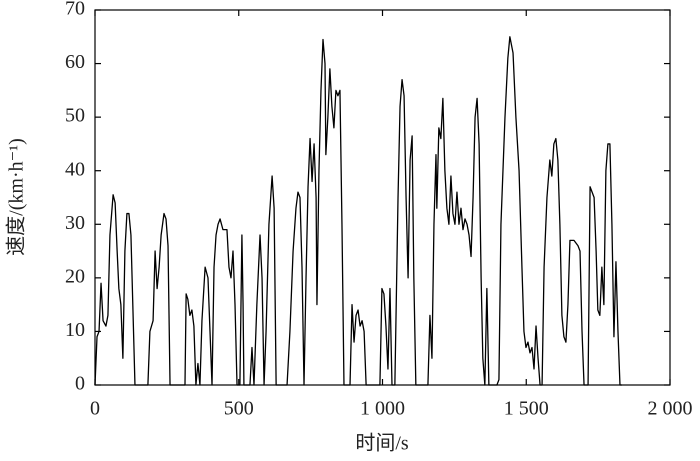 This screenshot has height=461, width=700. What do you see at coordinates (75, 223) in the screenshot?
I see `y-tick-label: 30` at bounding box center [75, 223].